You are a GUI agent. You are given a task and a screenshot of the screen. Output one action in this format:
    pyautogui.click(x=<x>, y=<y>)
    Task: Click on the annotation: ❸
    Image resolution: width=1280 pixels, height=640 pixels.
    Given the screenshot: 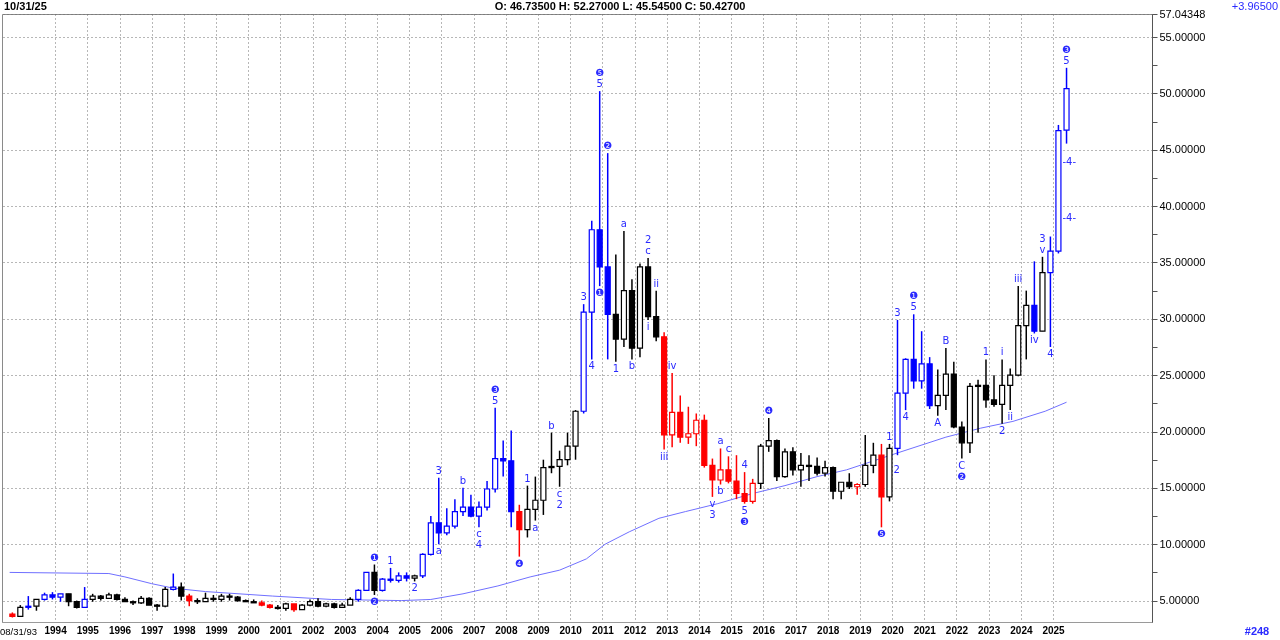 What is the action you would take?
    pyautogui.click(x=1067, y=49)
    